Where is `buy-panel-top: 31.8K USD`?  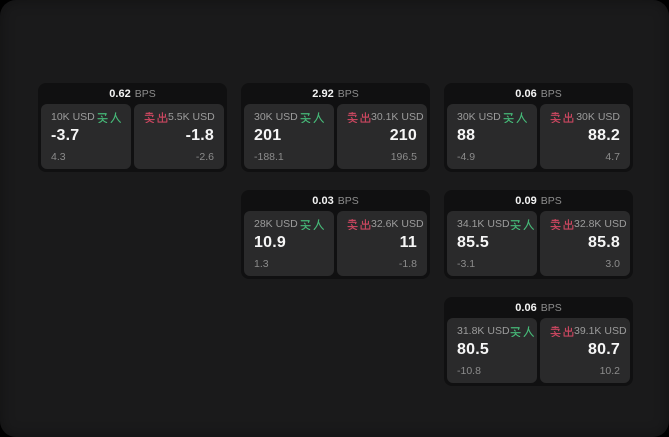 buy-panel-top: 31.8K USD is located at coordinates (495, 331).